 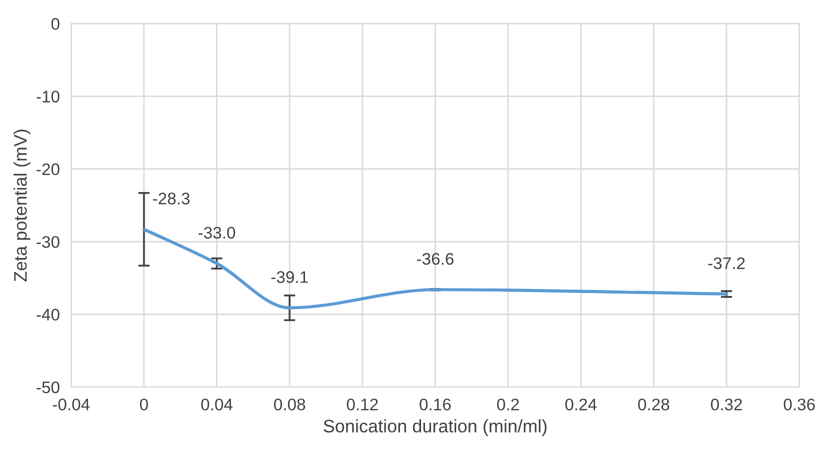 I want to click on data-label: -28.3, so click(x=171, y=198).